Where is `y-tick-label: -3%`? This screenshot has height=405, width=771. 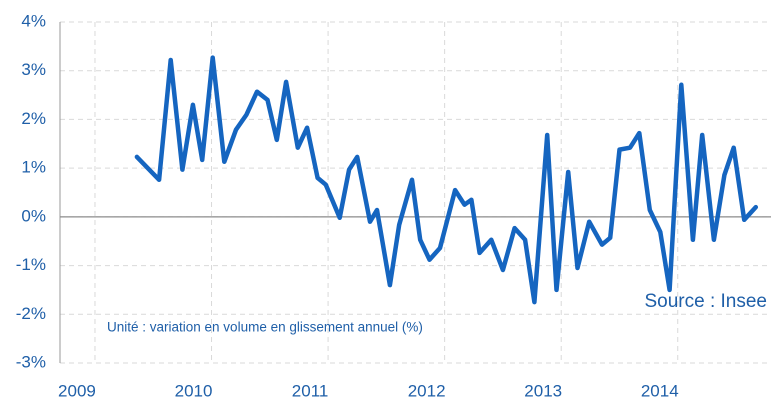
y-tick-label: -3% is located at coordinates (31, 361).